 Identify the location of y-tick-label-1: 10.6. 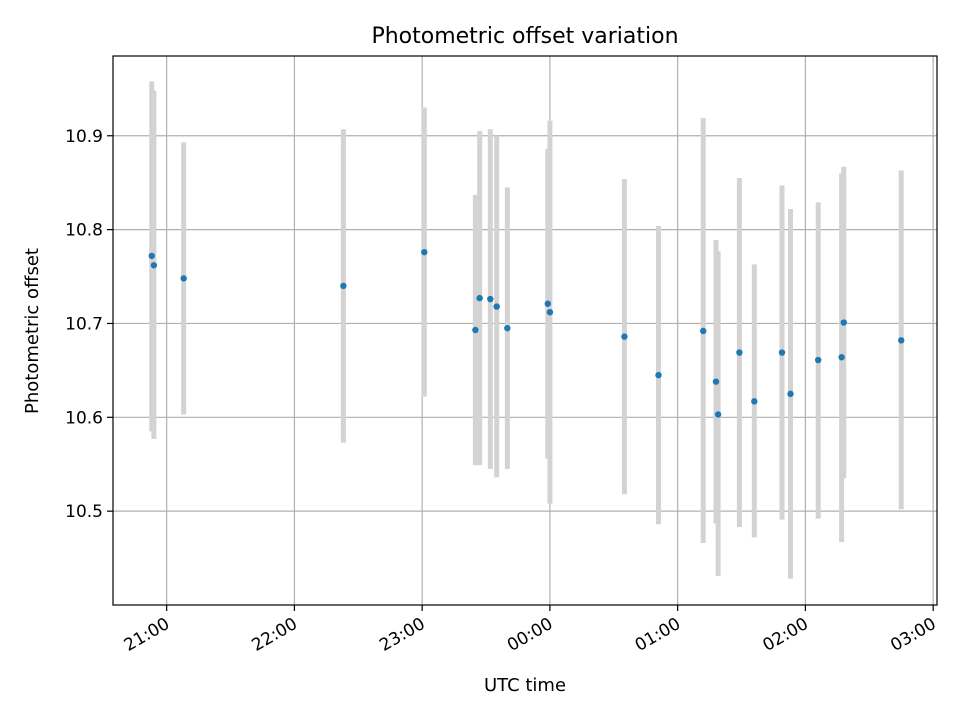
(84, 418).